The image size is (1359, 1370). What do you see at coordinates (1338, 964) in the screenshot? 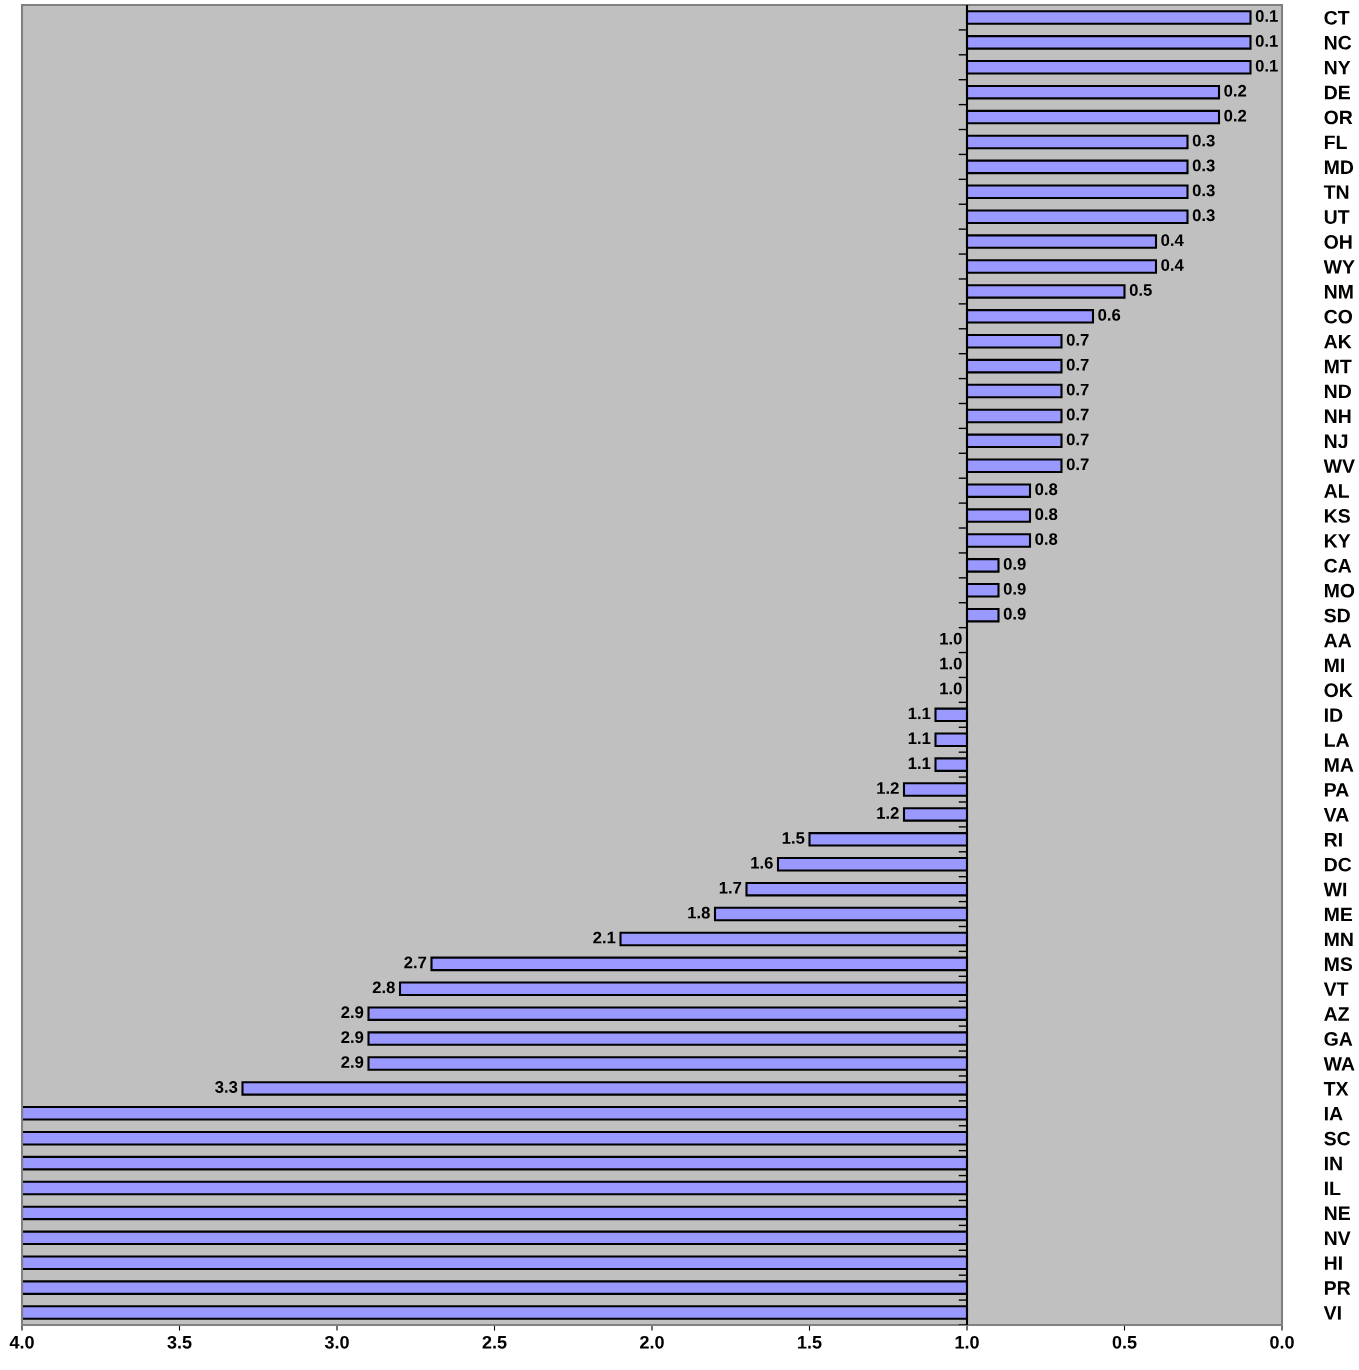
I see `y-tick-label: MS` at bounding box center [1338, 964].